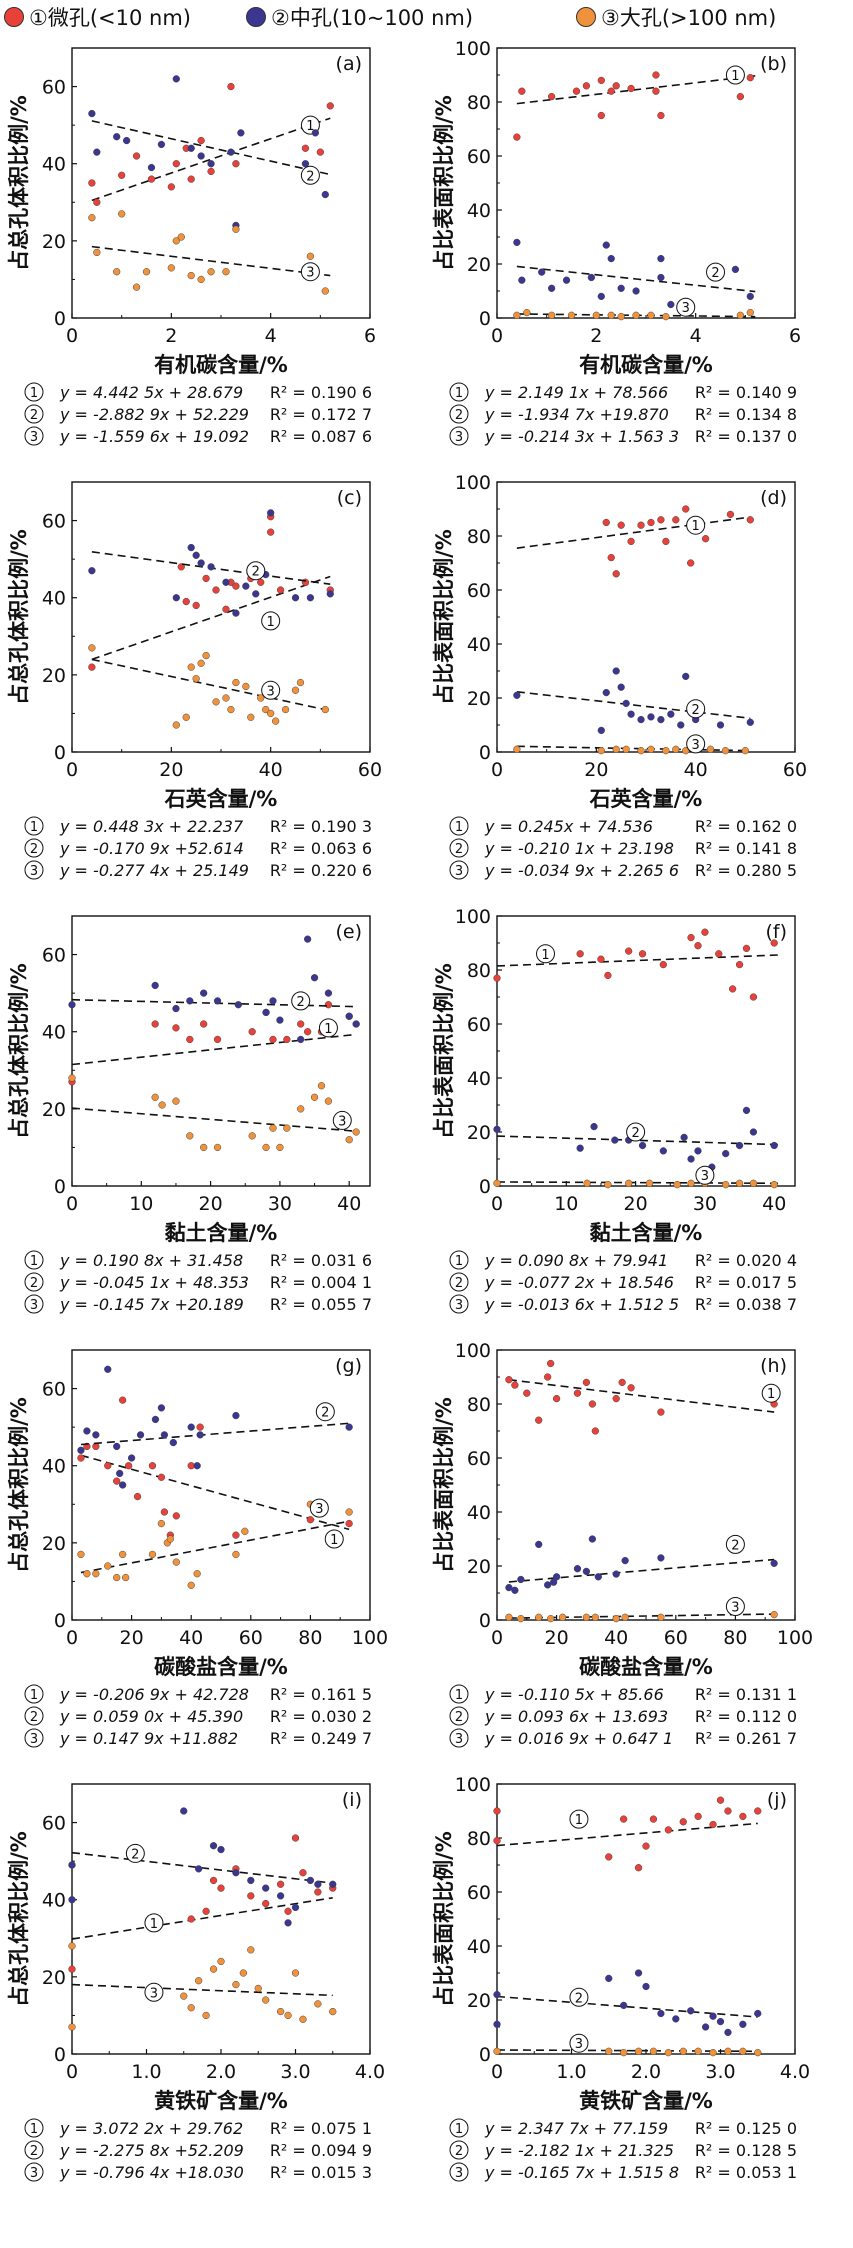 The width and height of the screenshot is (853, 2248). What do you see at coordinates (623, 1304) in the screenshot?
I see `regression-equation: 3 y = -0.013 6x + 1.512 5 R² = 0.038 7` at bounding box center [623, 1304].